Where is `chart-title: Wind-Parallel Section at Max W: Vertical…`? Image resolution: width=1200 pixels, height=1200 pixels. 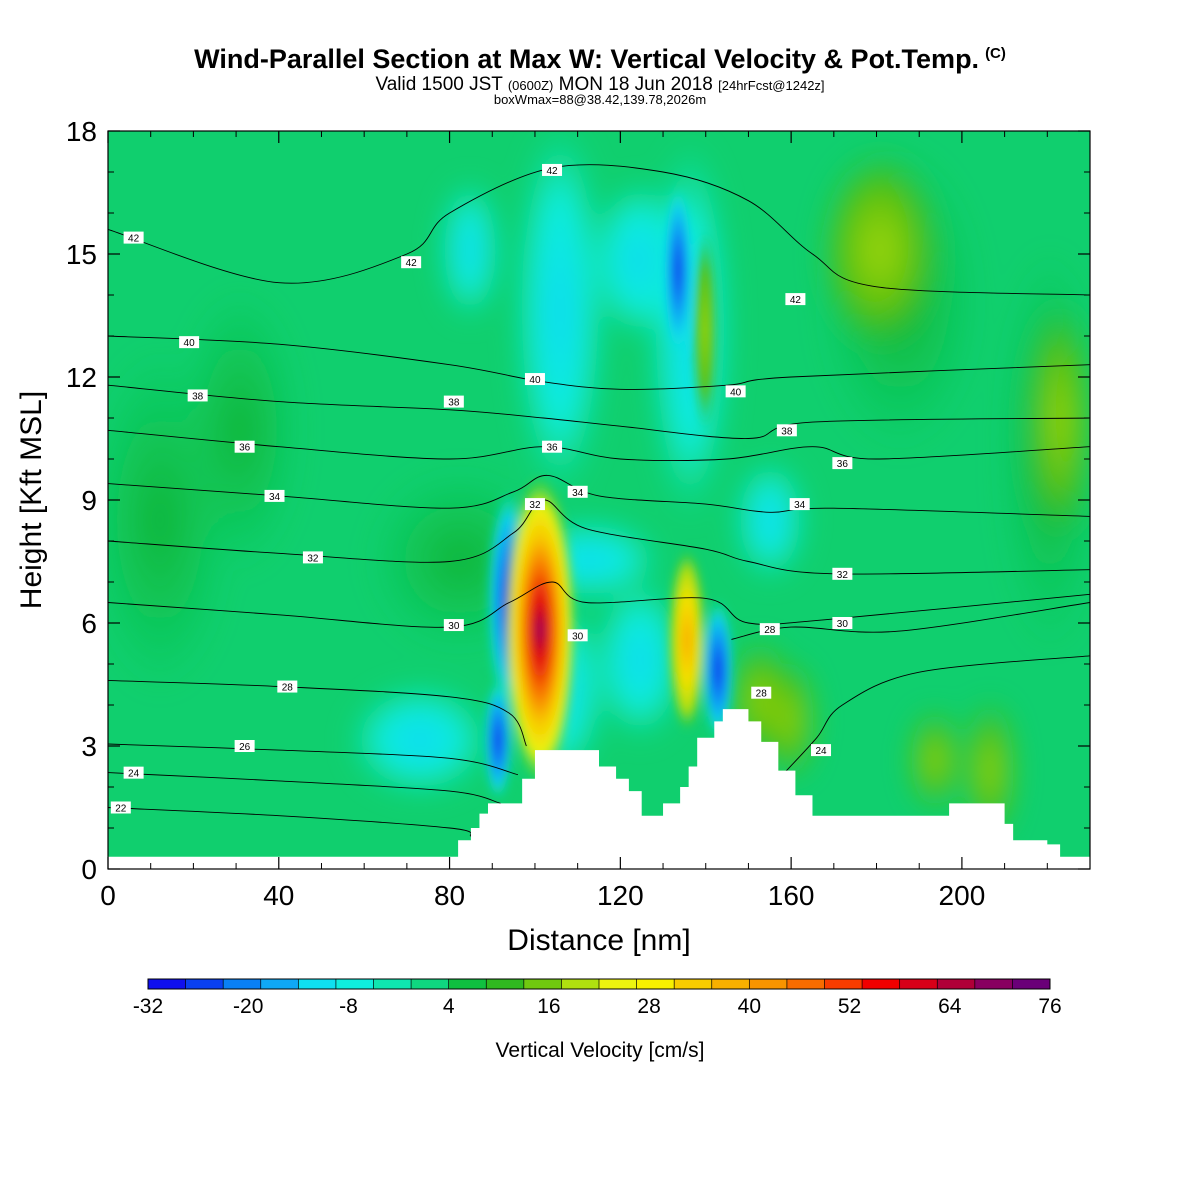 chart-title: Wind-Parallel Section at Max W: Vertical… is located at coordinates (600, 59).